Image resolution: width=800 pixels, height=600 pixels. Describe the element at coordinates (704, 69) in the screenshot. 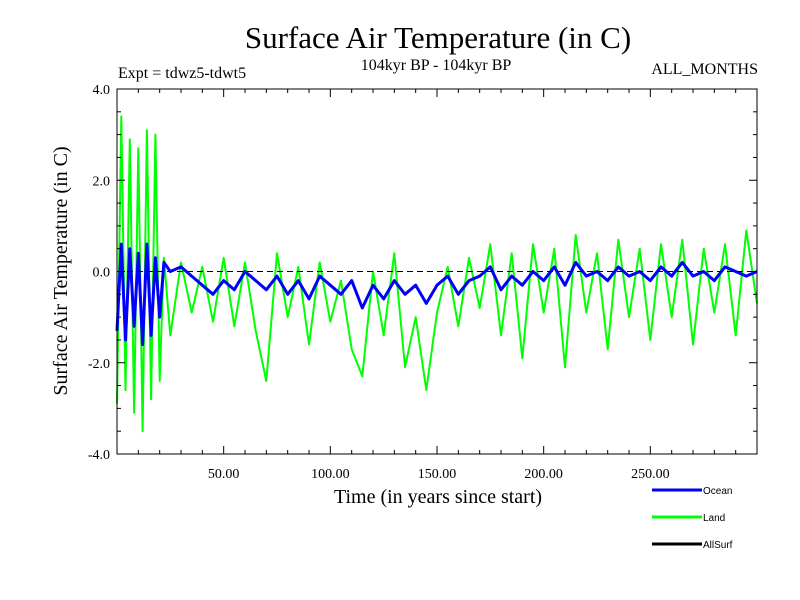

I see `chart-right-note: ALL_MONTHS` at that location.